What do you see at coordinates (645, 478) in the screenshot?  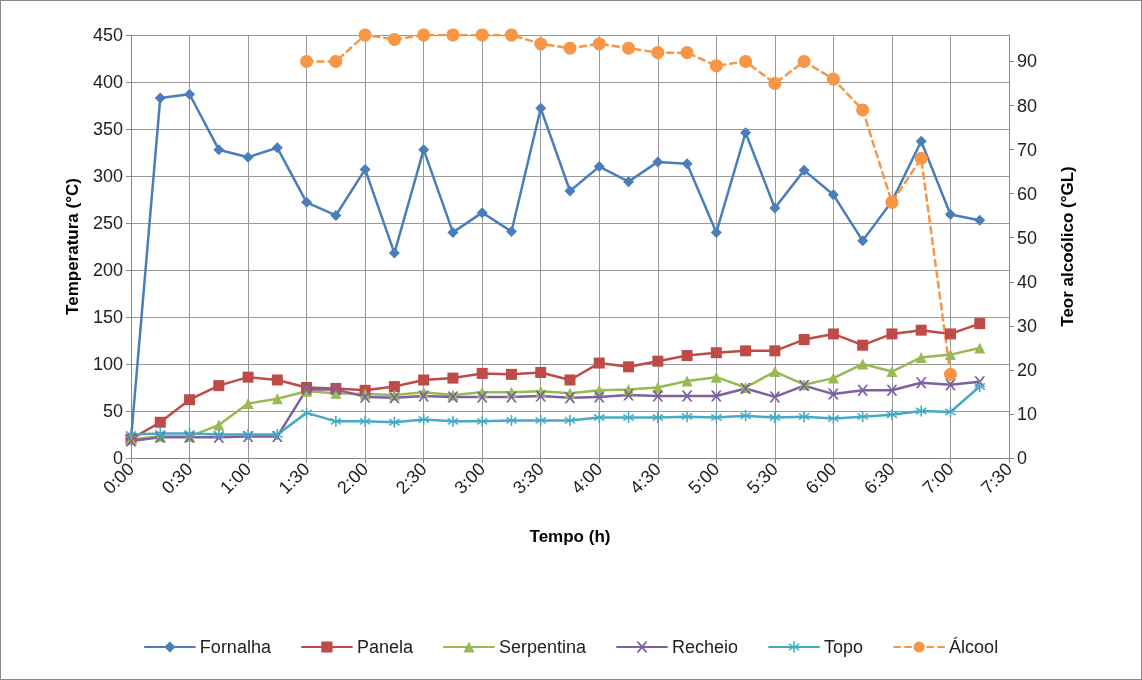 I see `x-tick-label: 4:30` at bounding box center [645, 478].